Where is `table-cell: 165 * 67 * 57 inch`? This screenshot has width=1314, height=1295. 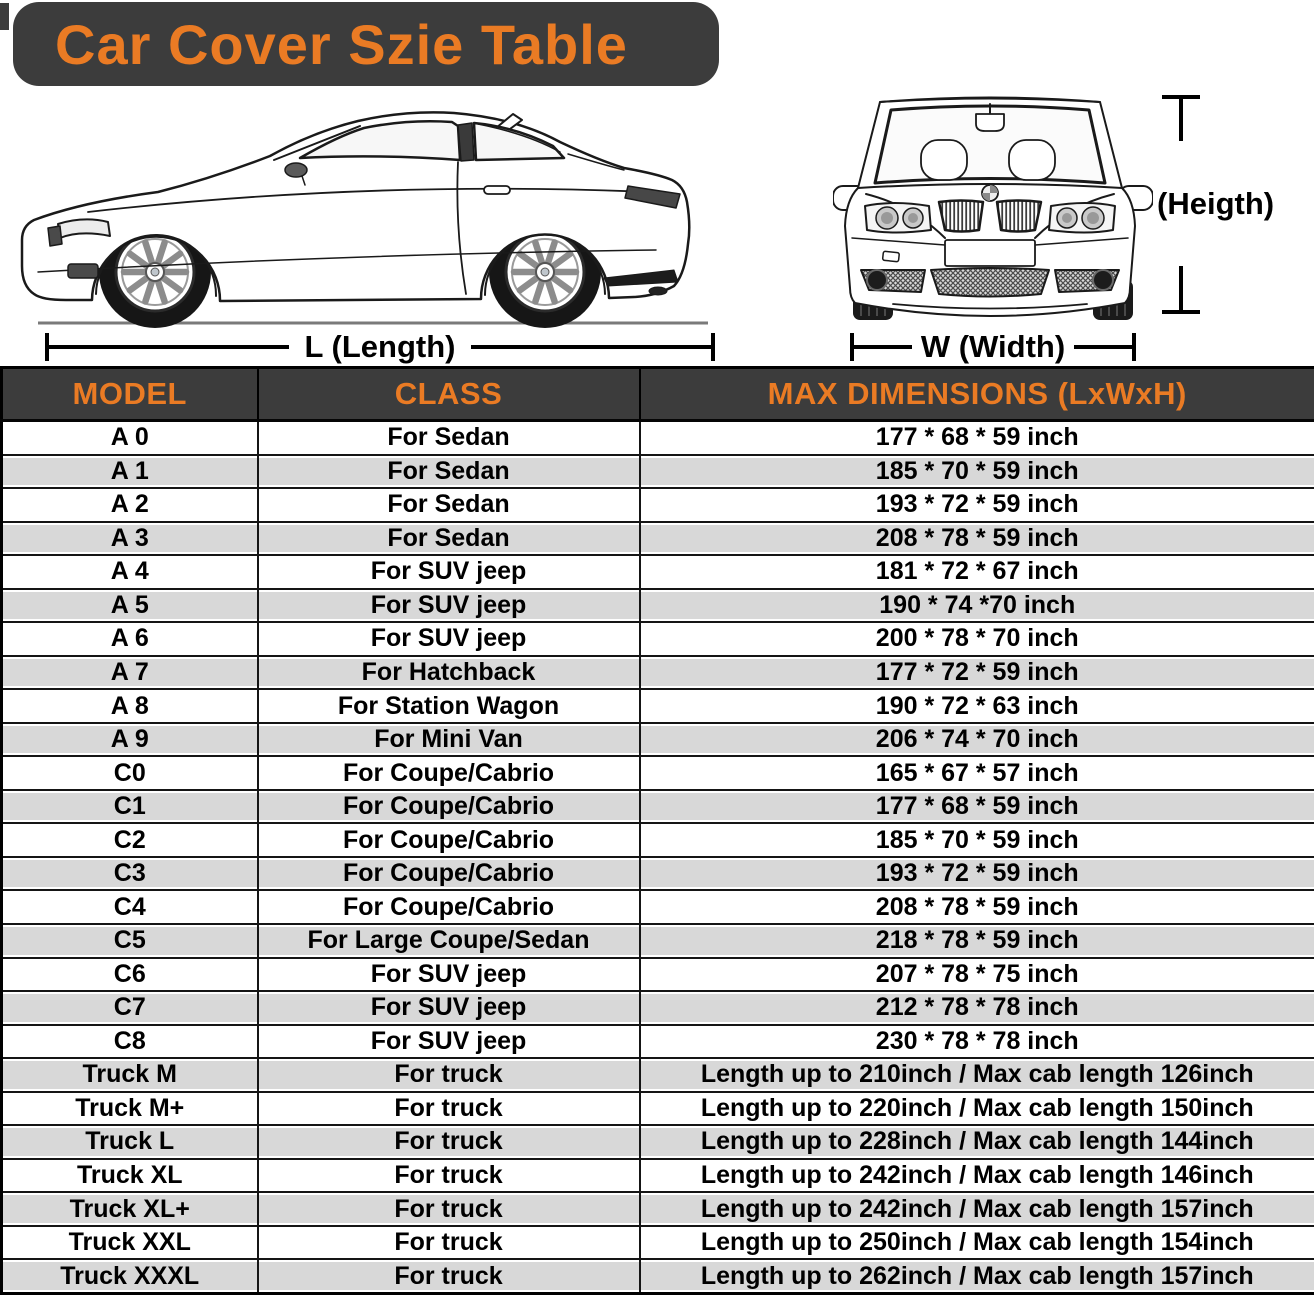
table-cell: 165 * 67 * 57 inch is located at coordinates (976, 773).